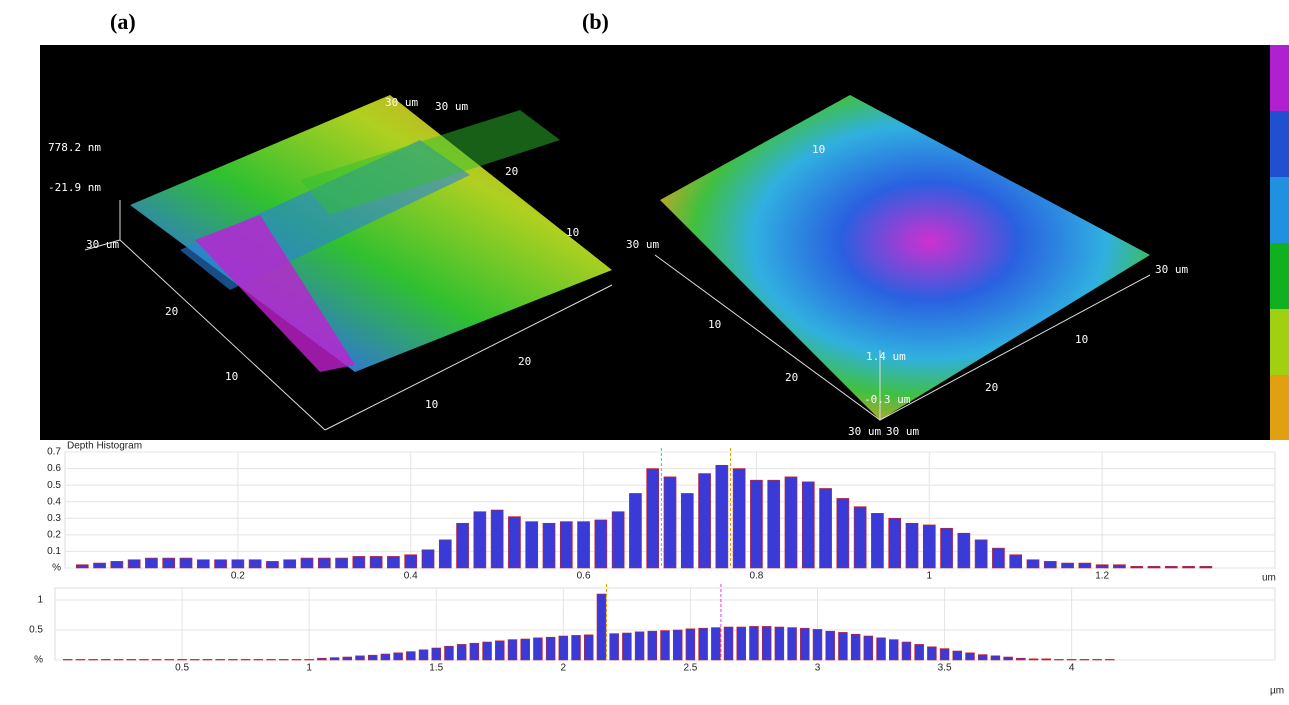 The width and height of the screenshot is (1289, 705). Describe the element at coordinates (123, 21) in the screenshot. I see `panel-label: (a)` at that location.